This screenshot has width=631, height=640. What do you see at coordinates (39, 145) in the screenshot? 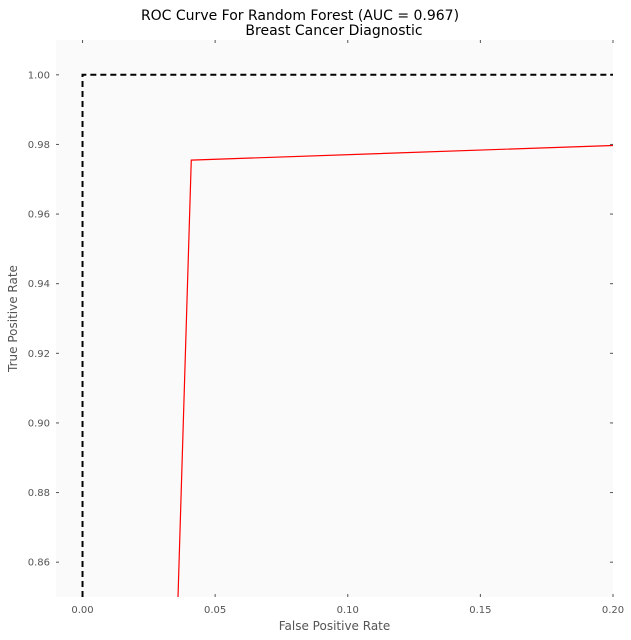
I see `y-tick-label: 0.98` at bounding box center [39, 145].